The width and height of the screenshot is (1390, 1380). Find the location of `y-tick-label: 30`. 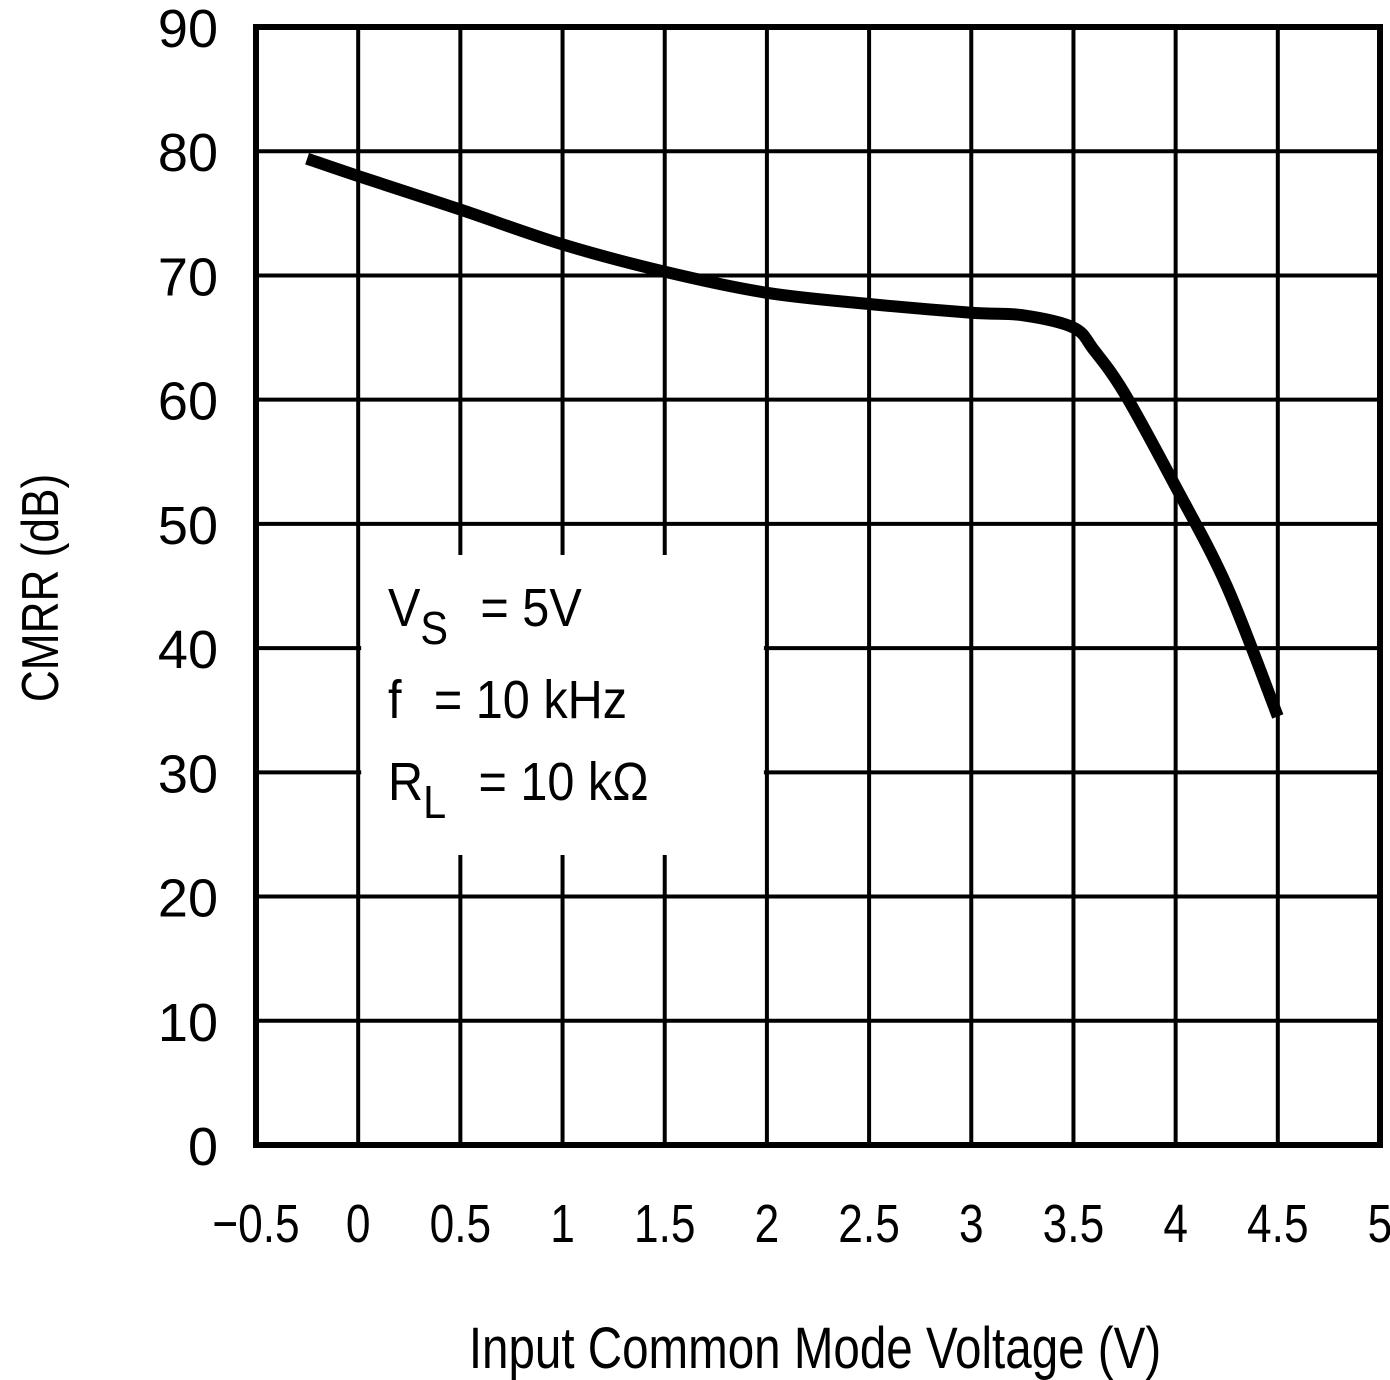

y-tick-label: 30 is located at coordinates (188, 774).